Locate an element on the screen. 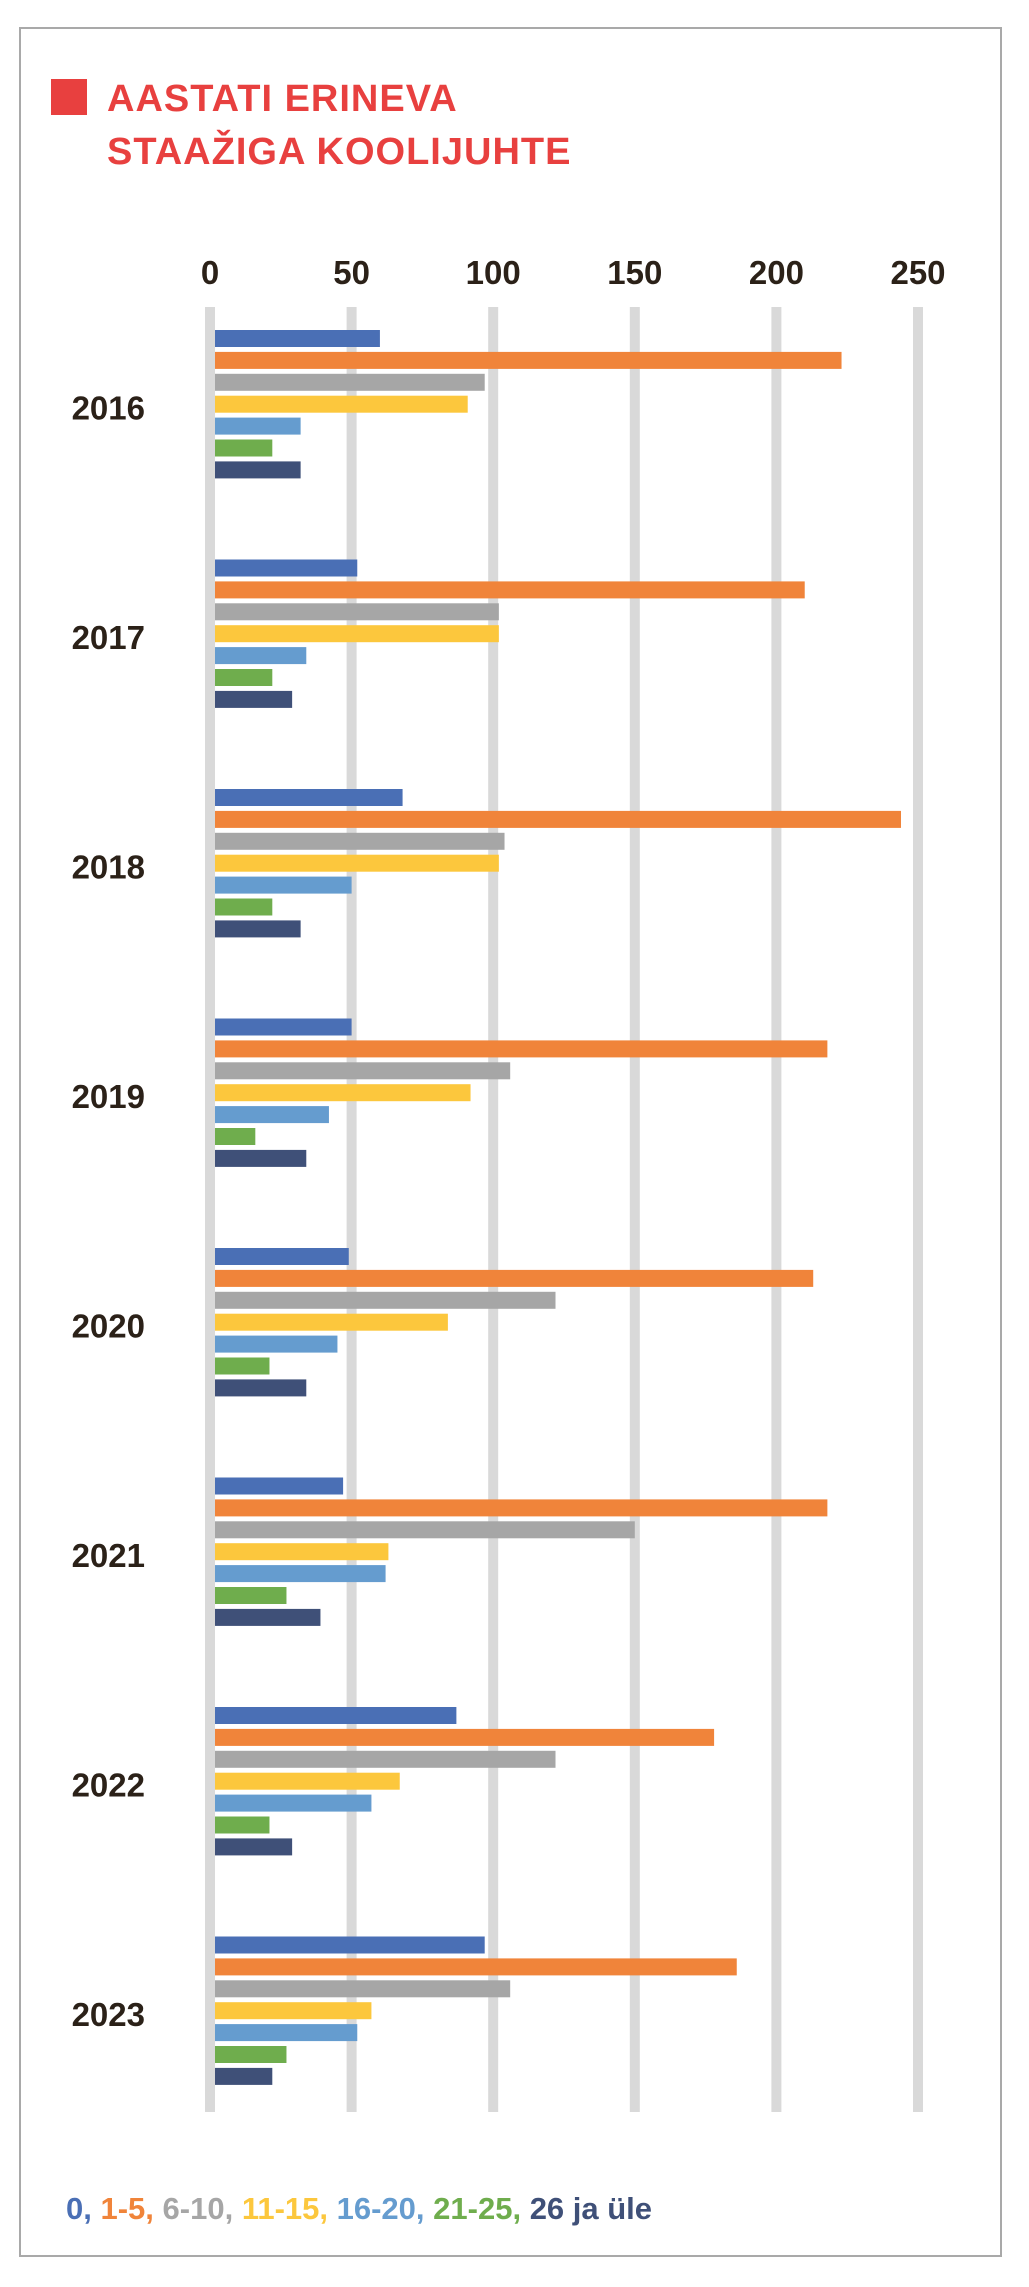 This screenshot has height=2287, width=1029. x-axis-tick-labels: 0 50 100 150 200 250 is located at coordinates (573, 272).